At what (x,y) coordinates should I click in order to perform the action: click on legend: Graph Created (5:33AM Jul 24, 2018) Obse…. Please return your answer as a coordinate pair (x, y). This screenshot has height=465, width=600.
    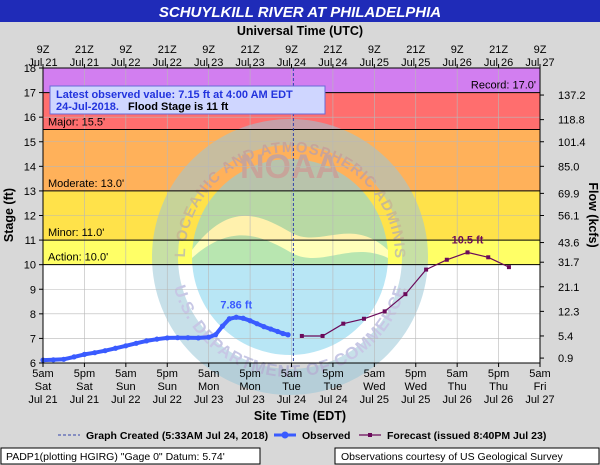
    Looking at the image, I should click on (302, 436).